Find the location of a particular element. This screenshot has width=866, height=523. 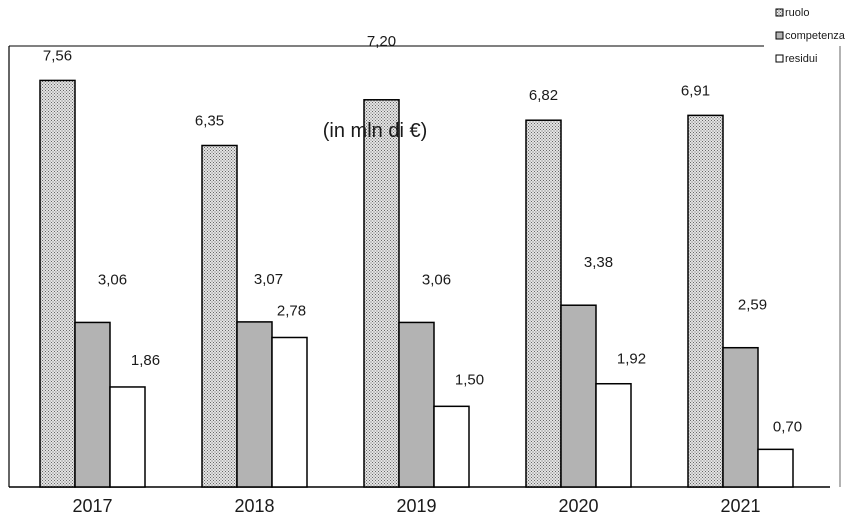

data-label-residui-2018: 2,78 is located at coordinates (291, 310).